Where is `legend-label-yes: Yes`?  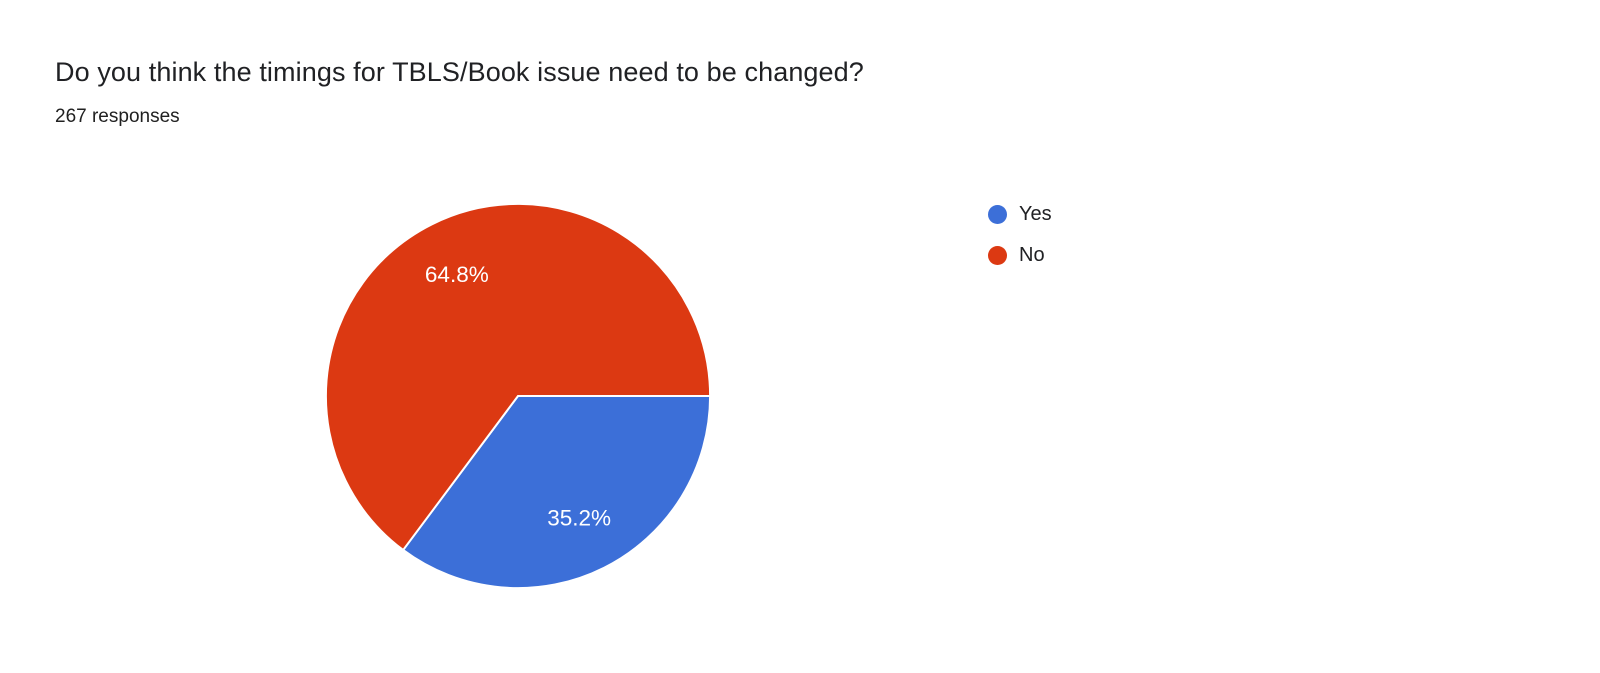
legend-label-yes: Yes is located at coordinates (1035, 213).